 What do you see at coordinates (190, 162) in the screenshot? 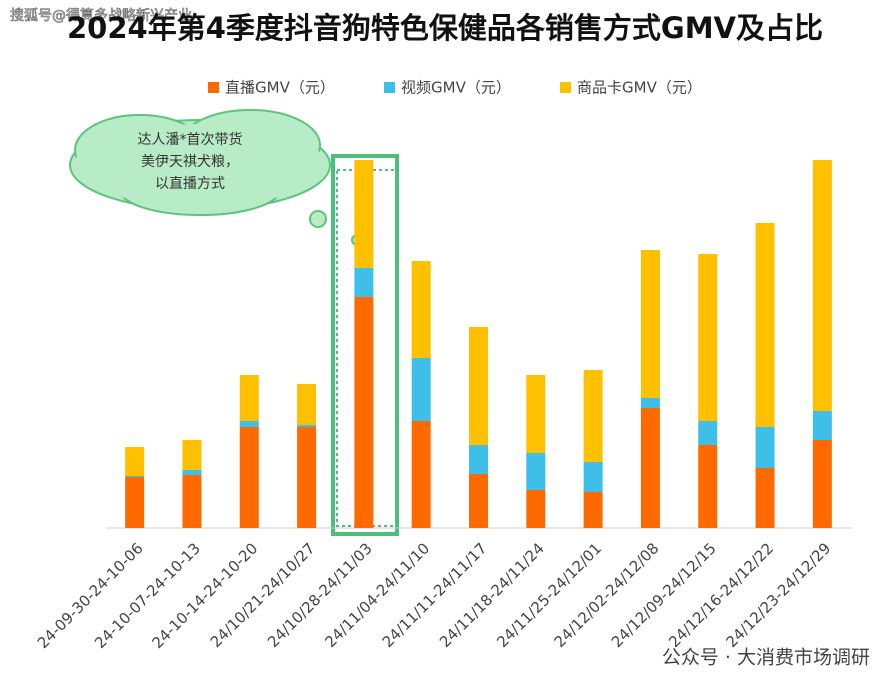
I see `annotation: 美伊天祺犬粮，` at bounding box center [190, 162].